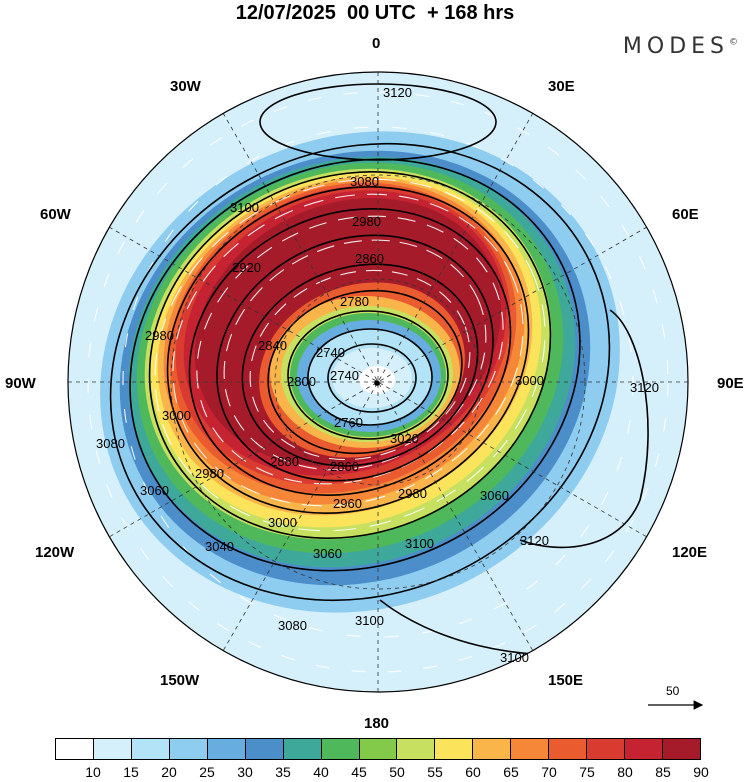 The image size is (750, 782). I want to click on contour-label-3120-east: 3120, so click(644, 387).